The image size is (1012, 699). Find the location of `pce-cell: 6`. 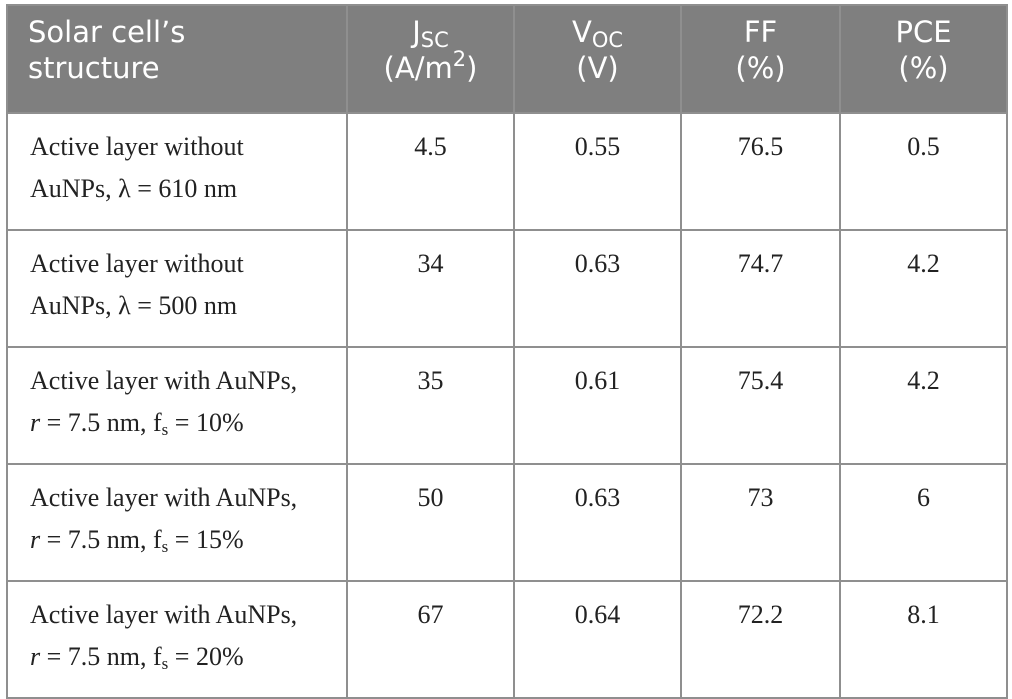

pce-cell: 6 is located at coordinates (923, 522).